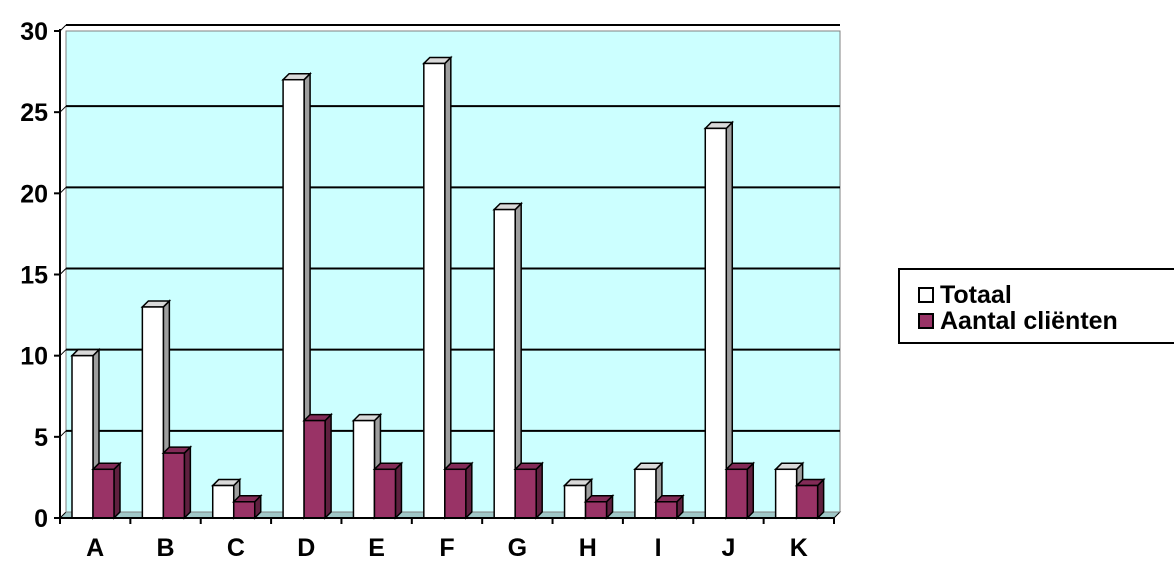 Image resolution: width=1174 pixels, height=566 pixels. Describe the element at coordinates (976, 295) in the screenshot. I see `legend-label-totaal: Totaal` at that location.